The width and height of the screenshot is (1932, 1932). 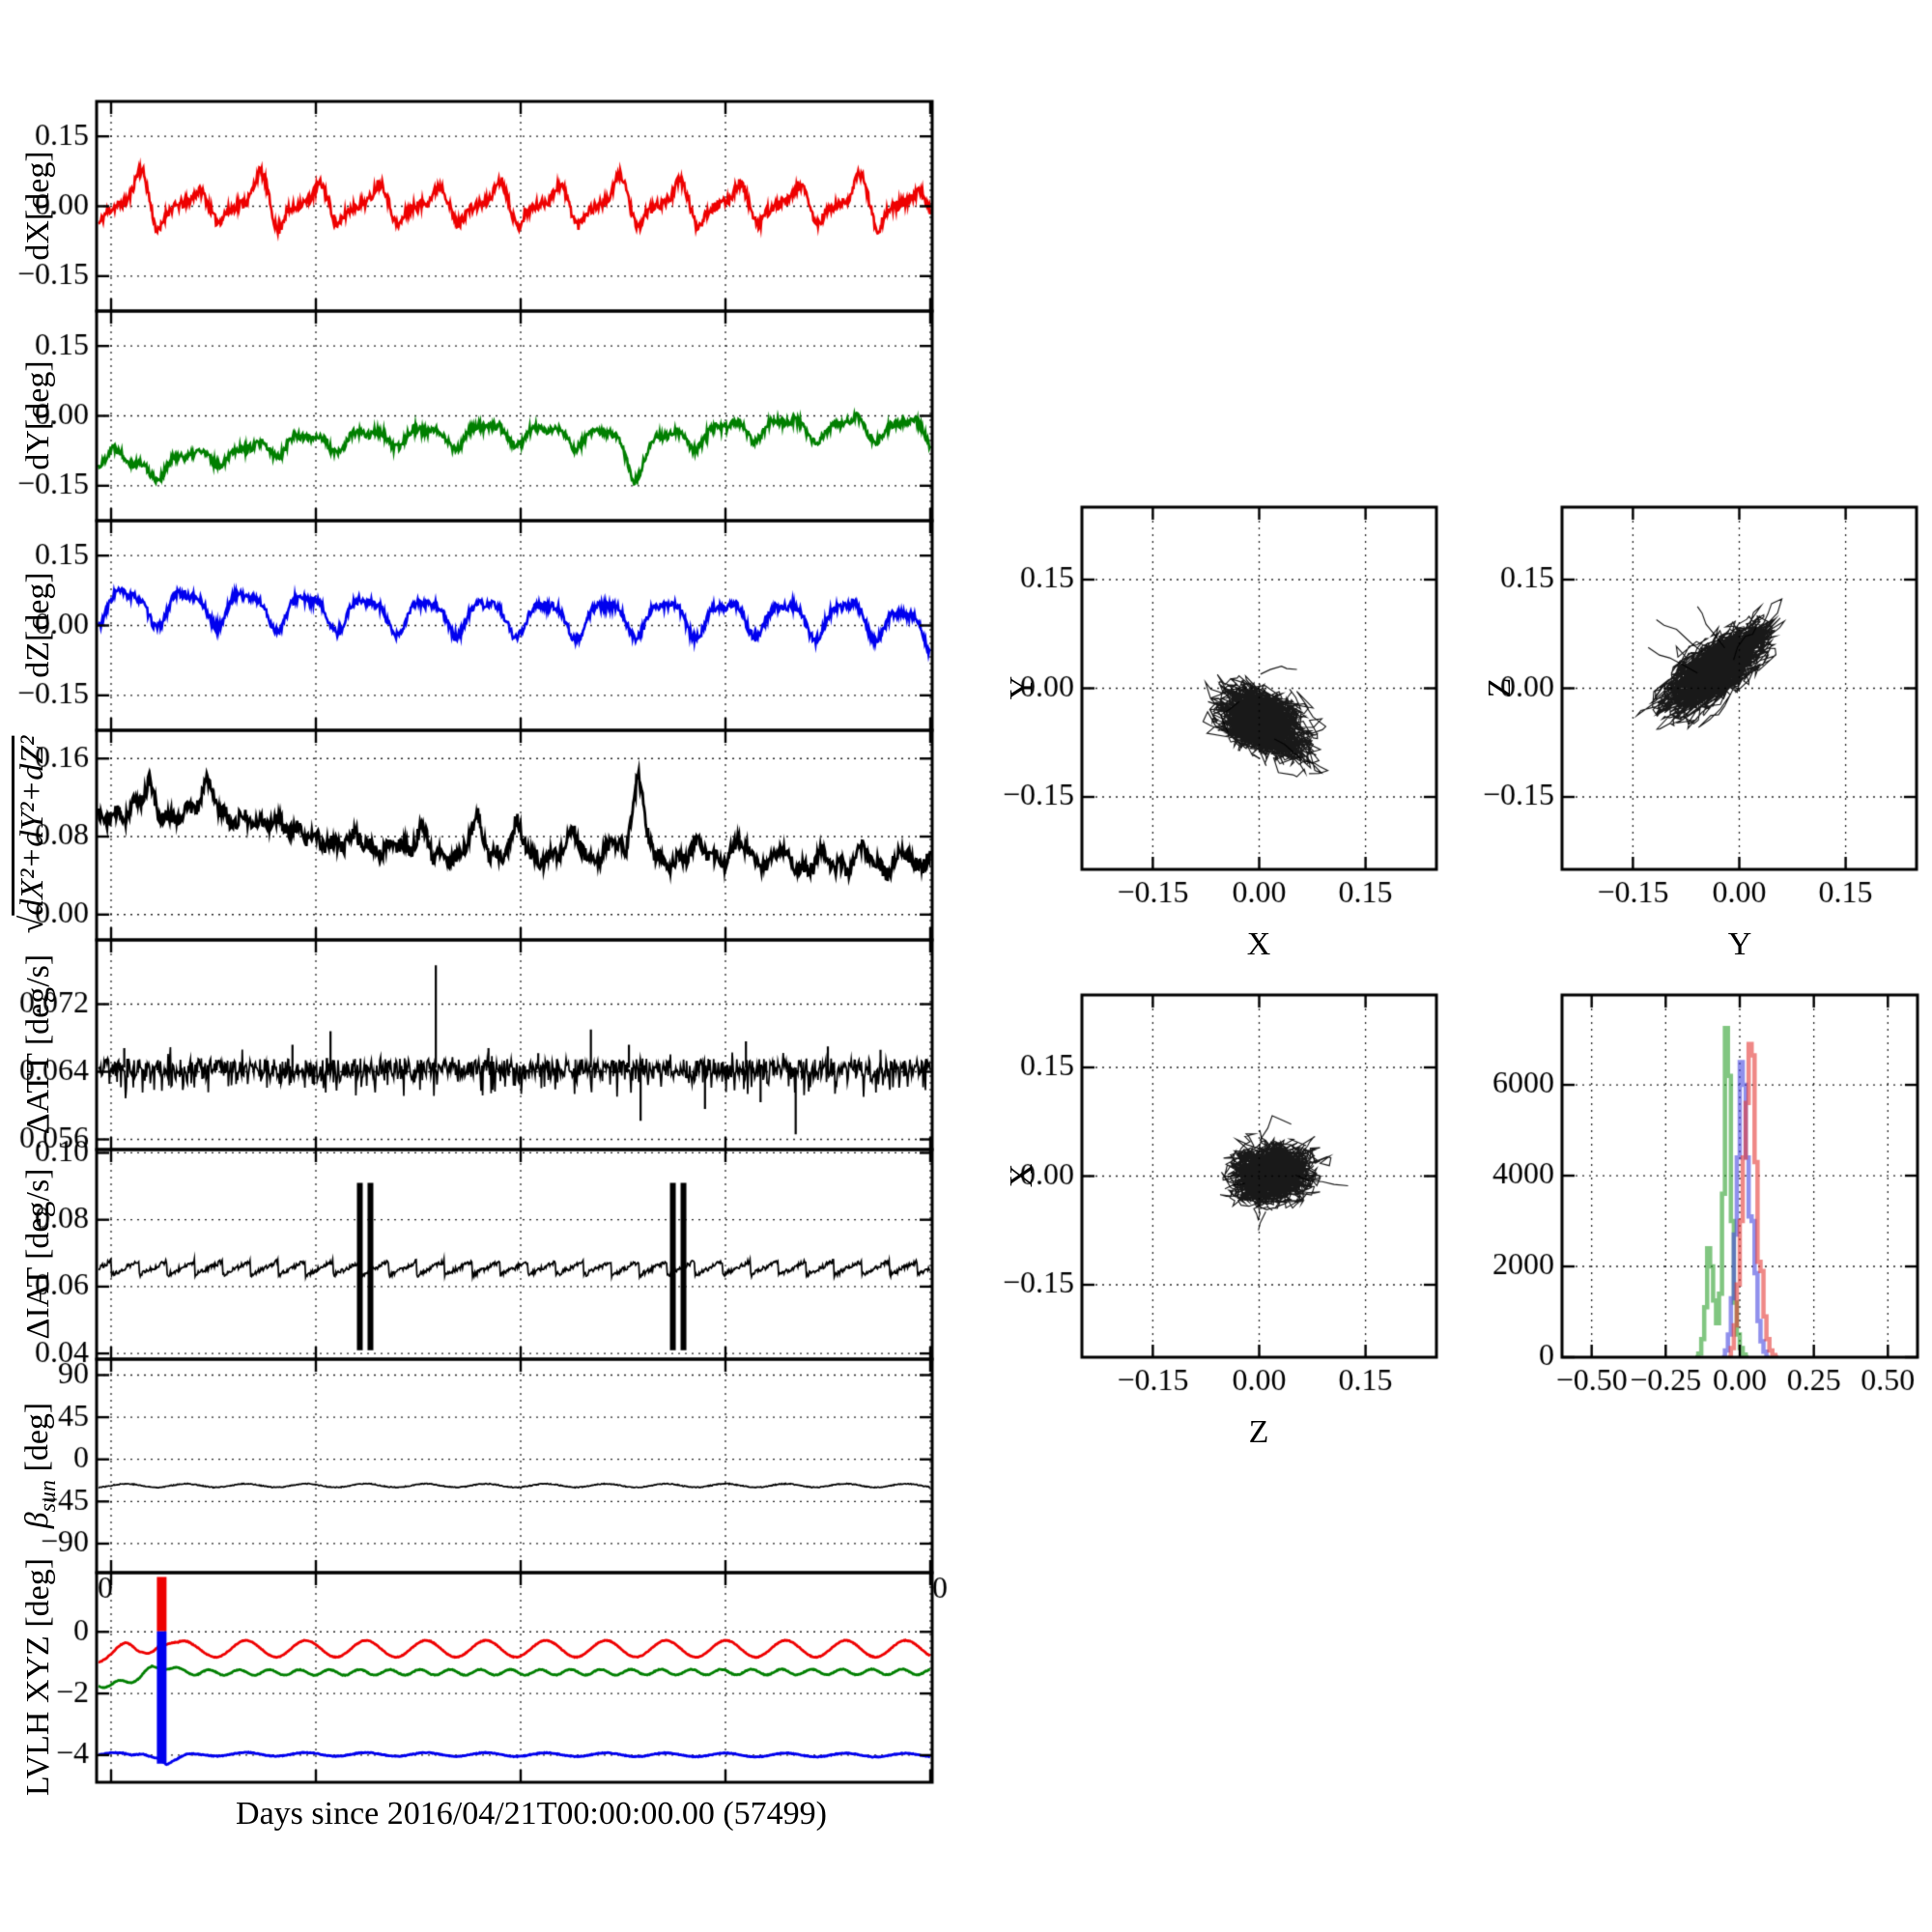 I want to click on sqrt-sign: √, so click(x=32, y=924).